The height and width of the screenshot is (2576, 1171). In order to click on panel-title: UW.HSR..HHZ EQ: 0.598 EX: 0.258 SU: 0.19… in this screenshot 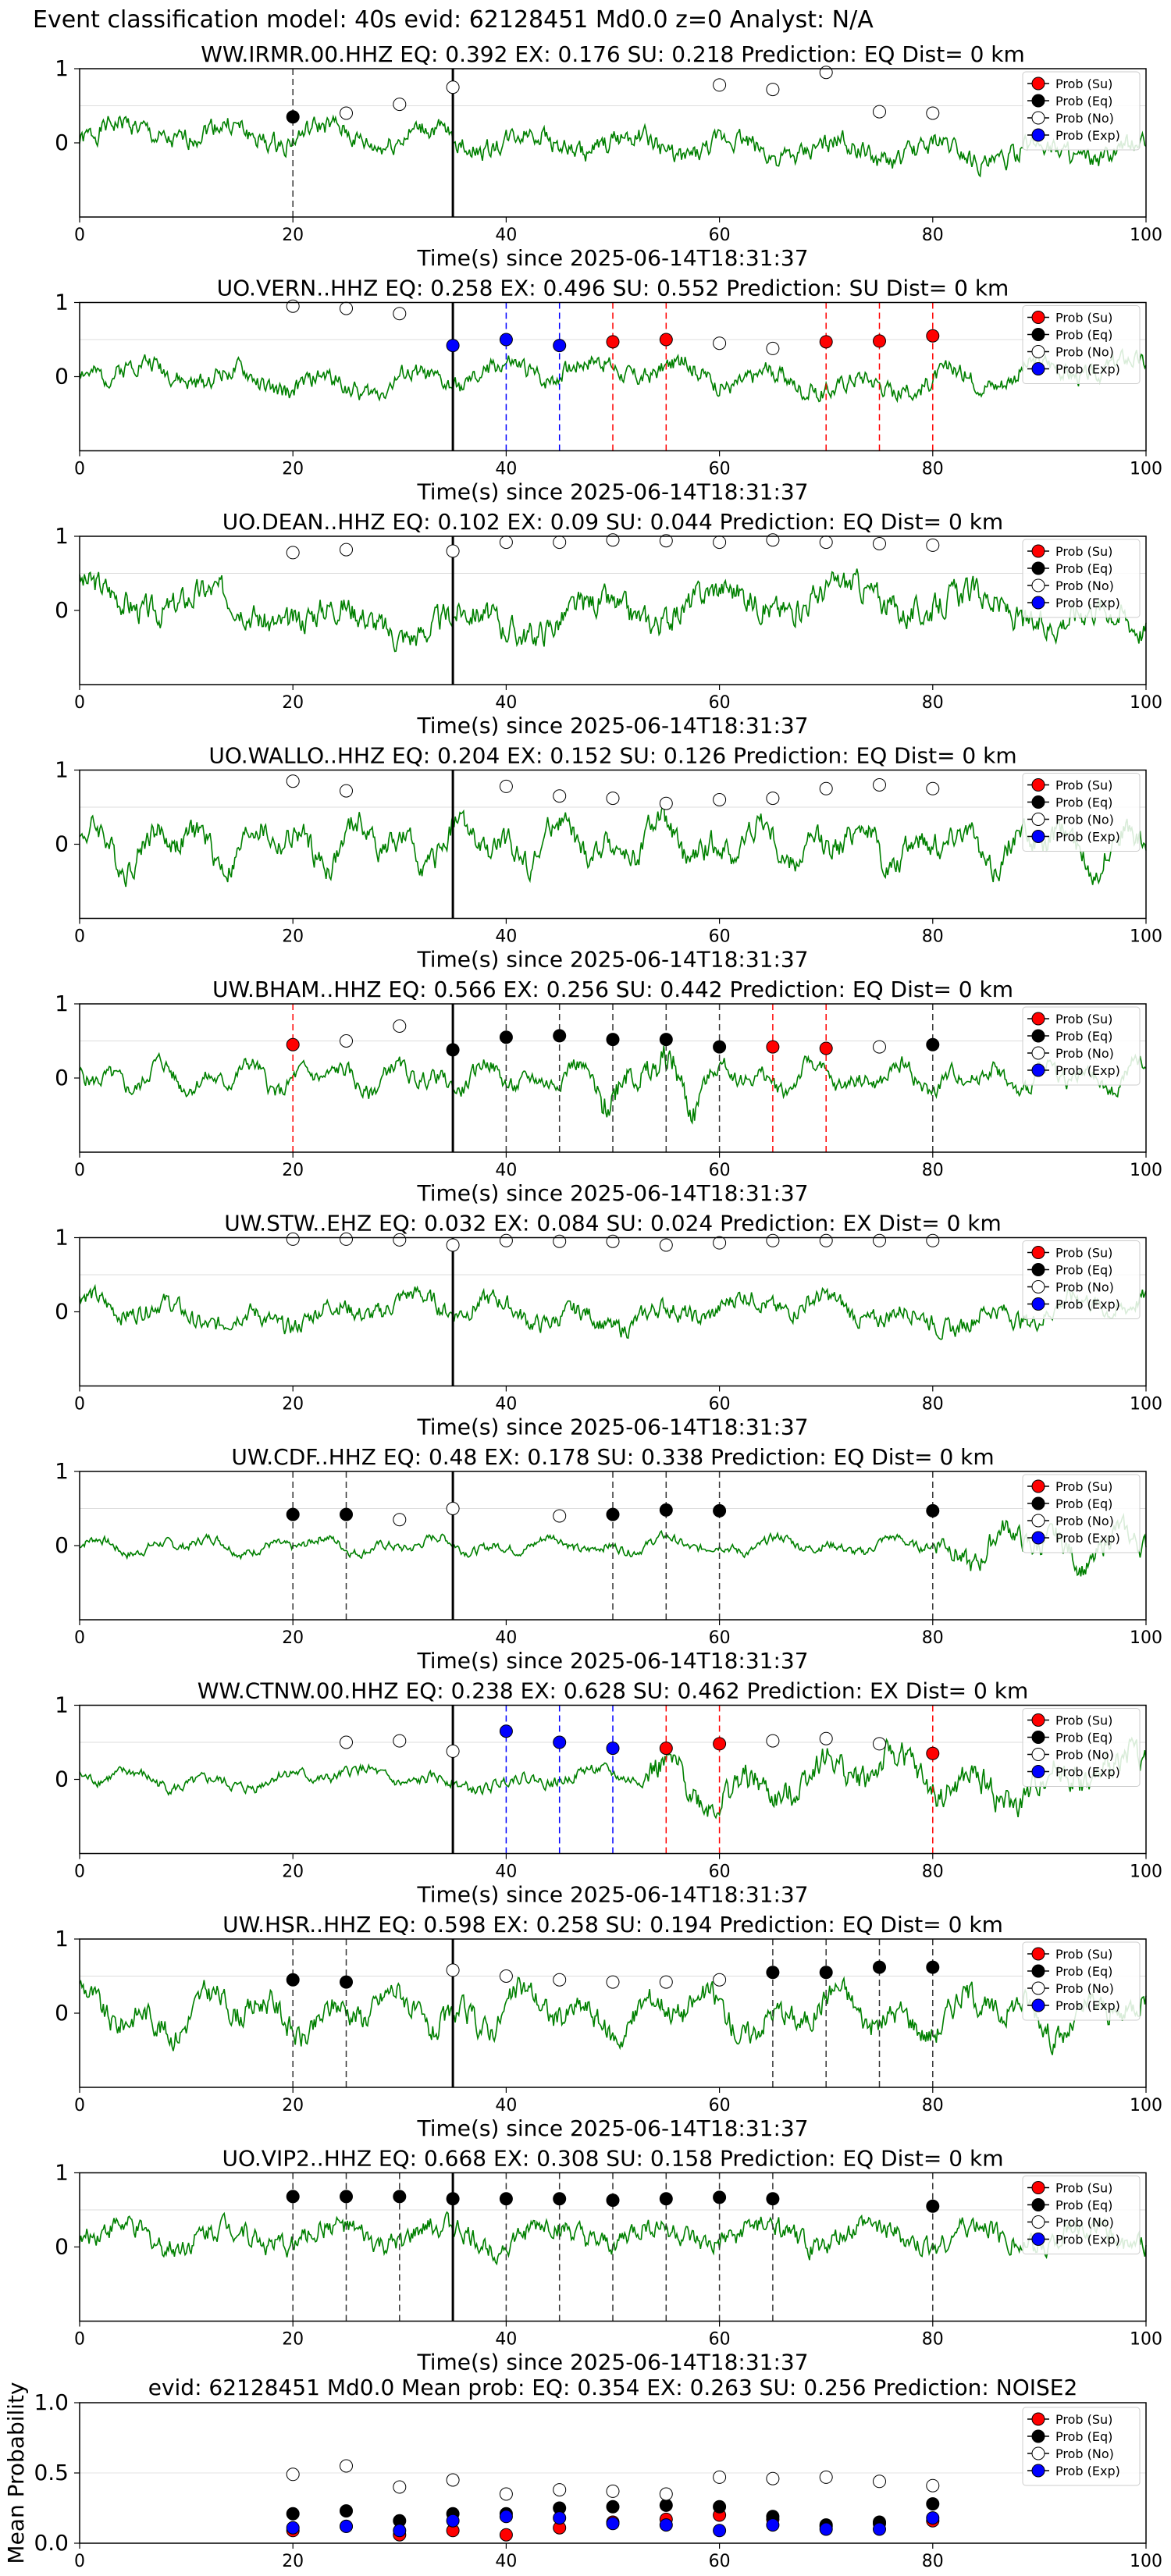, I will do `click(612, 1924)`.